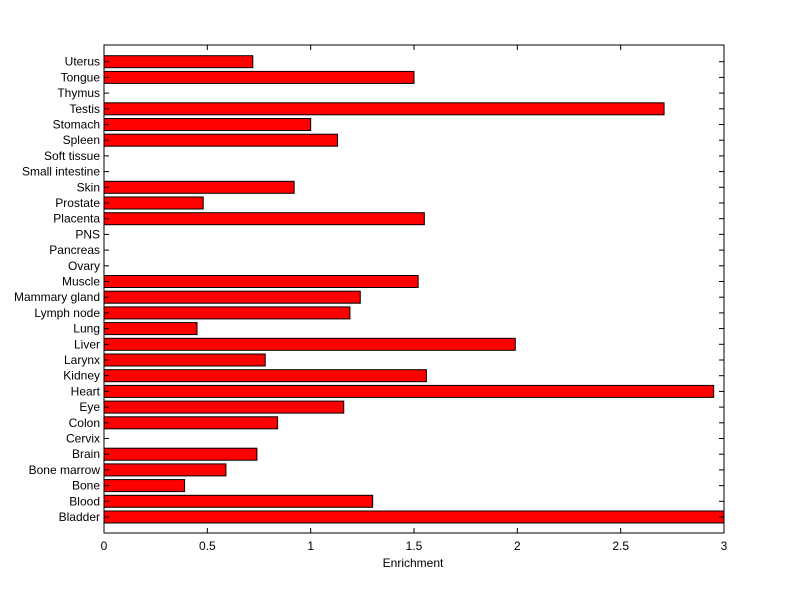 The width and height of the screenshot is (800, 604). Describe the element at coordinates (84, 266) in the screenshot. I see `y-tick-label: Ovary` at that location.